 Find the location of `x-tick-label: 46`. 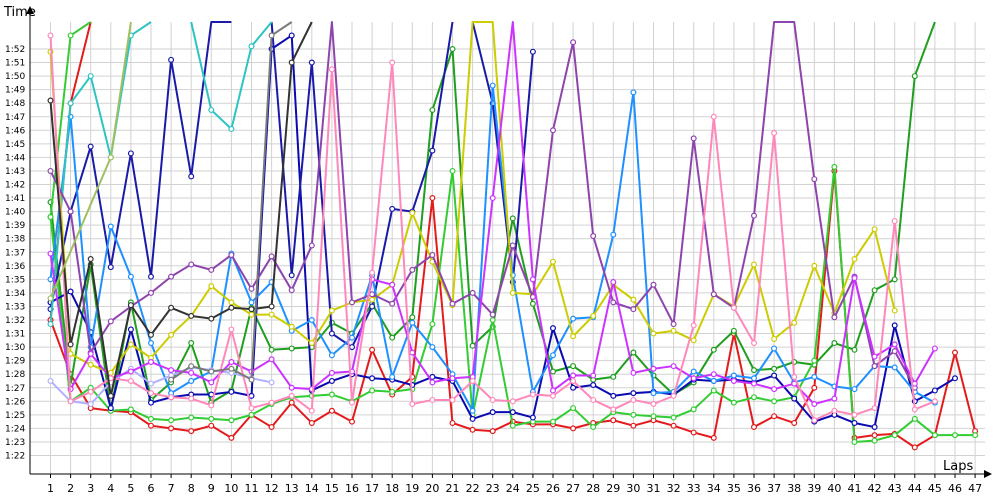

x-tick-label: 46 is located at coordinates (955, 488).